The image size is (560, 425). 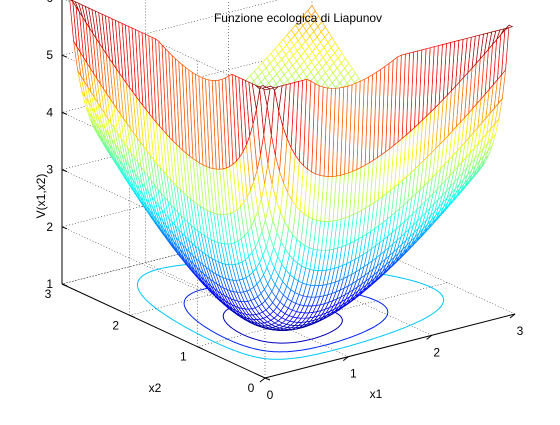 What do you see at coordinates (436, 352) in the screenshot?
I see `x-tick-label: 2` at bounding box center [436, 352].